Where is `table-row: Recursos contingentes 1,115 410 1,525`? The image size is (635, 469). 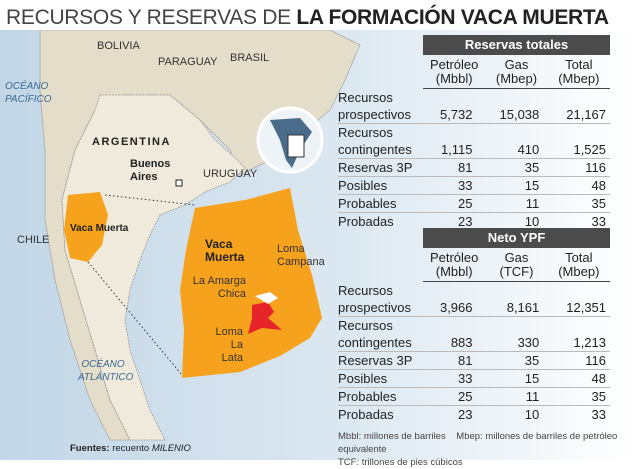 table-row: Recursos contingentes 1,115 410 1,525 is located at coordinates (474, 141).